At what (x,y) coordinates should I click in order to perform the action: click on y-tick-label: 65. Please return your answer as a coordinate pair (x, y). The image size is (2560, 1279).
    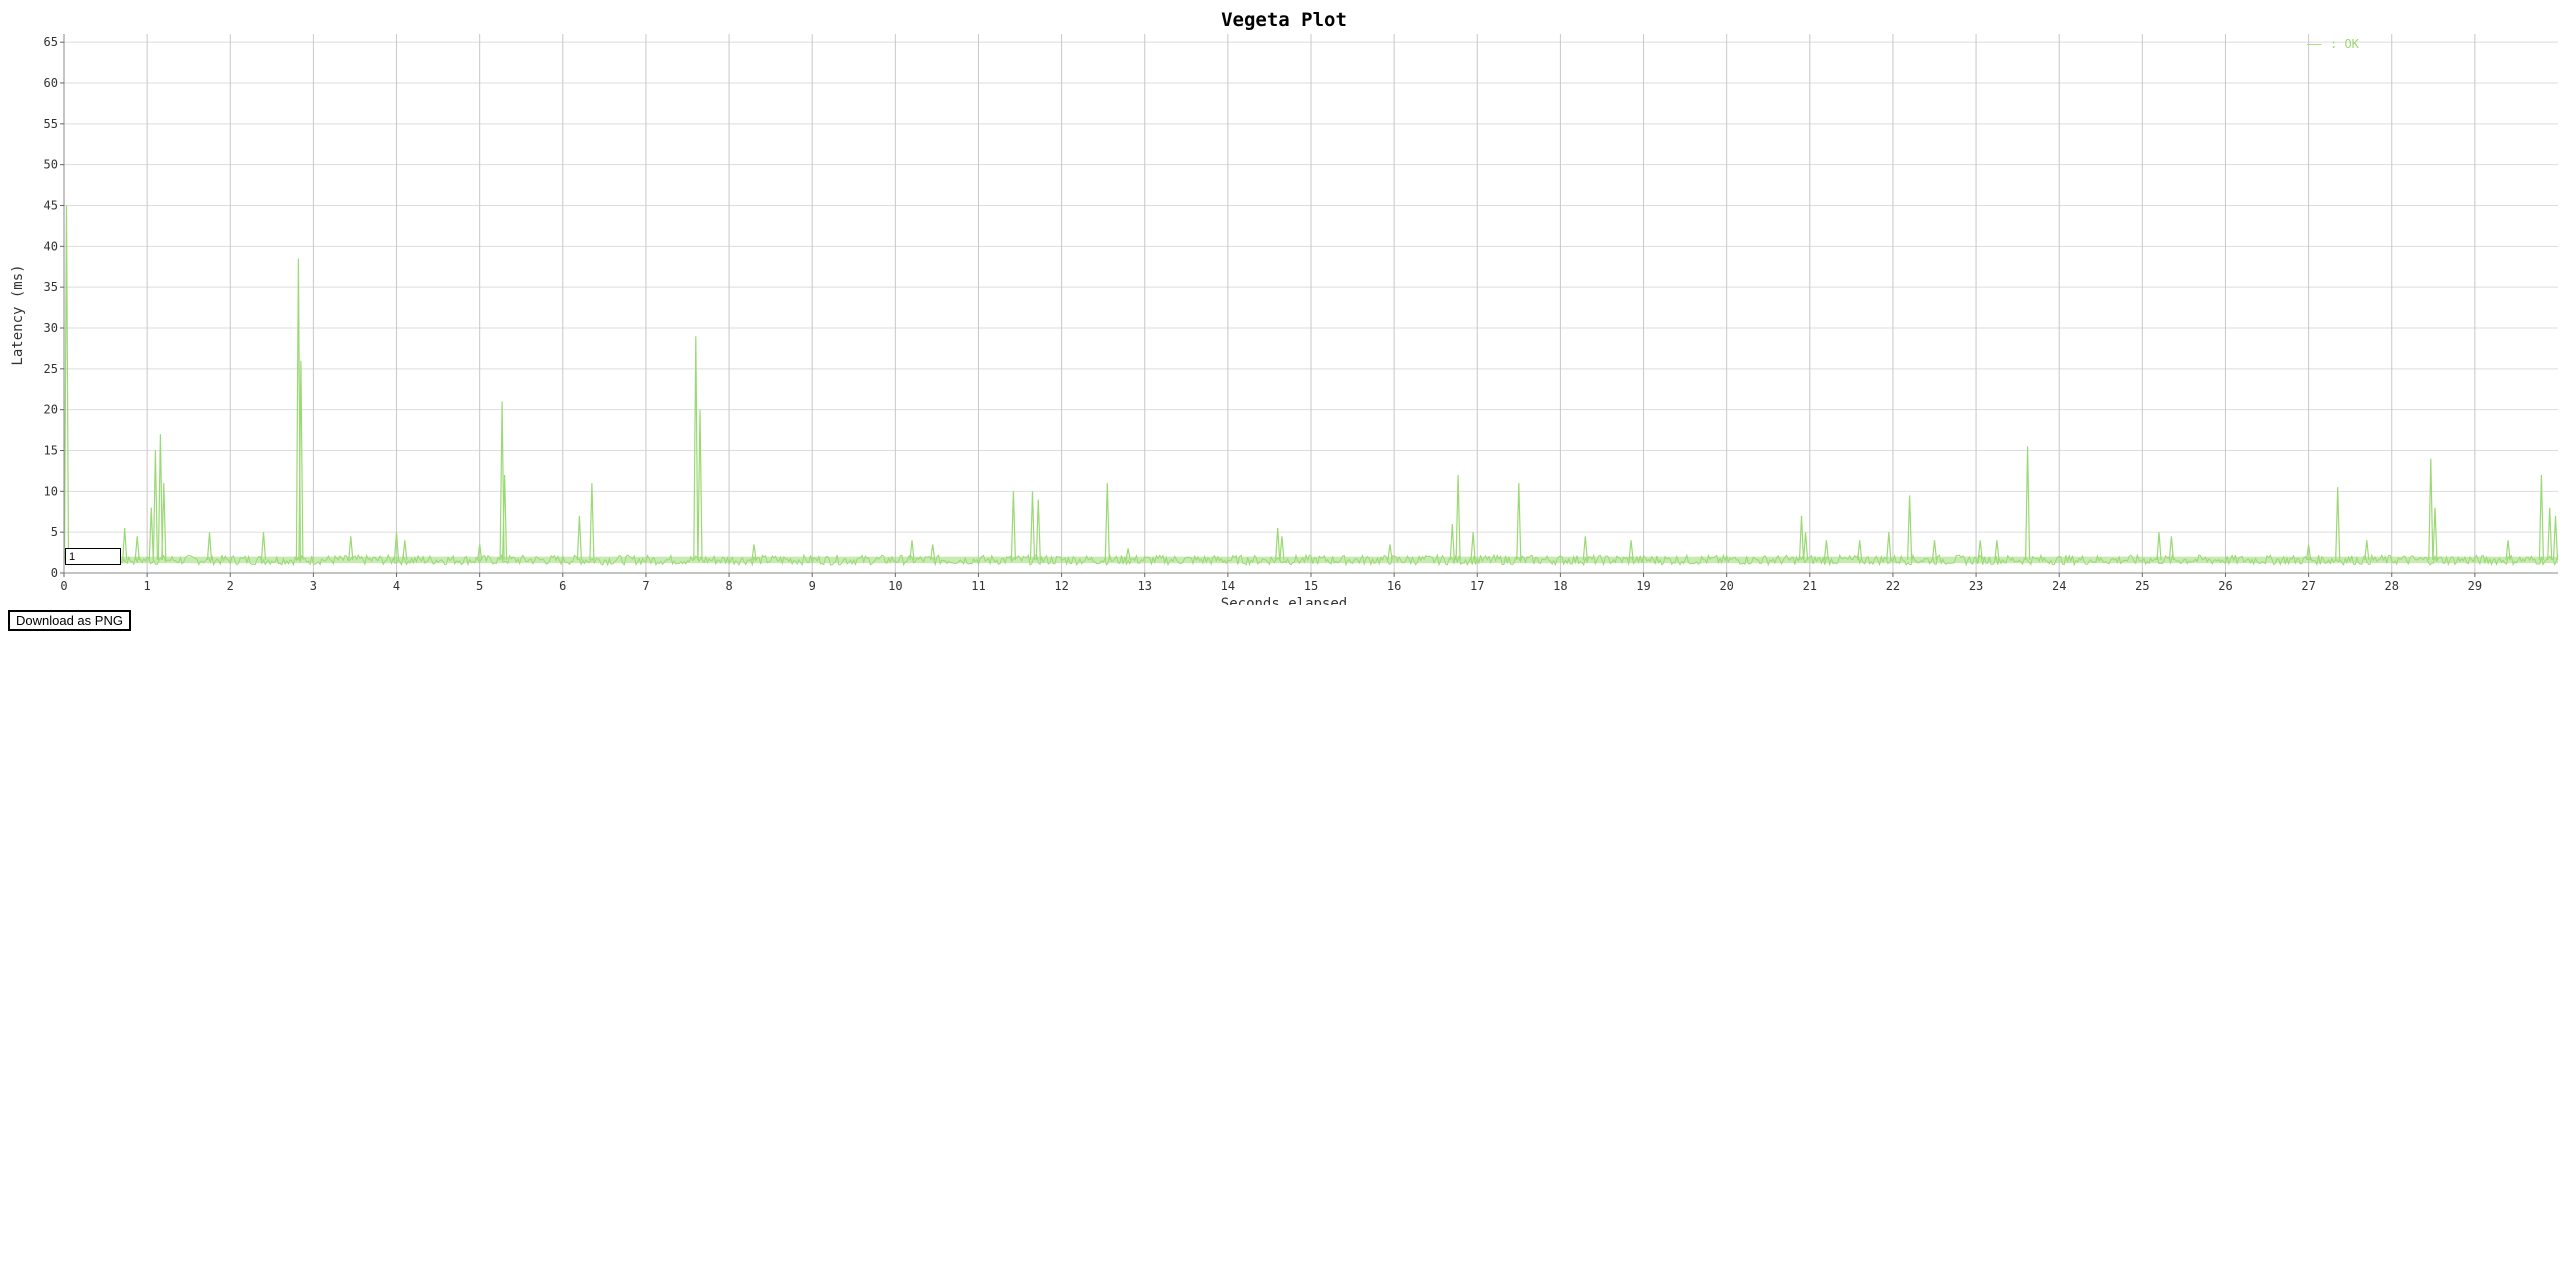
    Looking at the image, I should click on (51, 42).